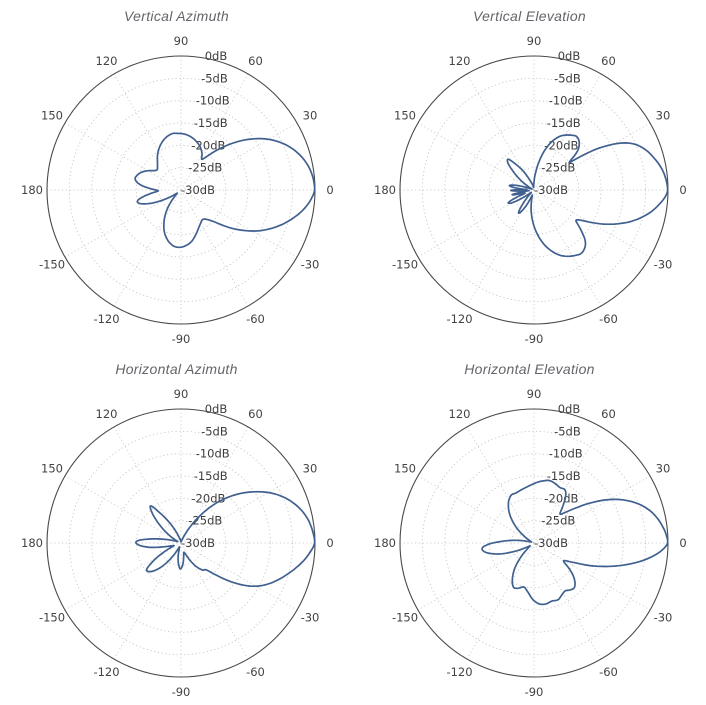  Describe the element at coordinates (198, 543) in the screenshot. I see `db-tick-label: -30dB` at that location.